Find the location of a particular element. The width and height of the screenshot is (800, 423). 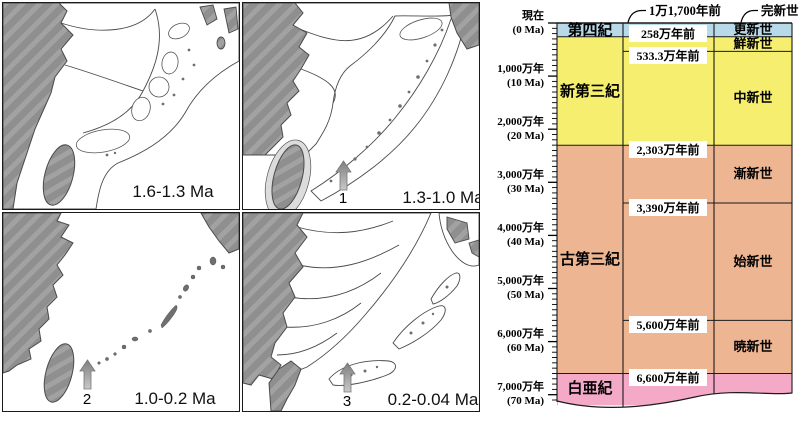

panel-period-label: 1.0-0.2 Ma is located at coordinates (175, 398).